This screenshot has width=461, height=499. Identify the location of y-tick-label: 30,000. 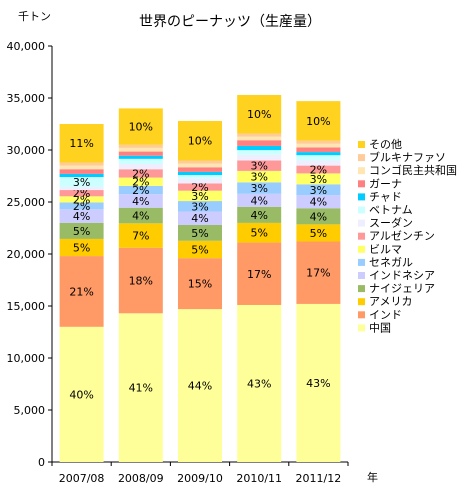
(26, 150).